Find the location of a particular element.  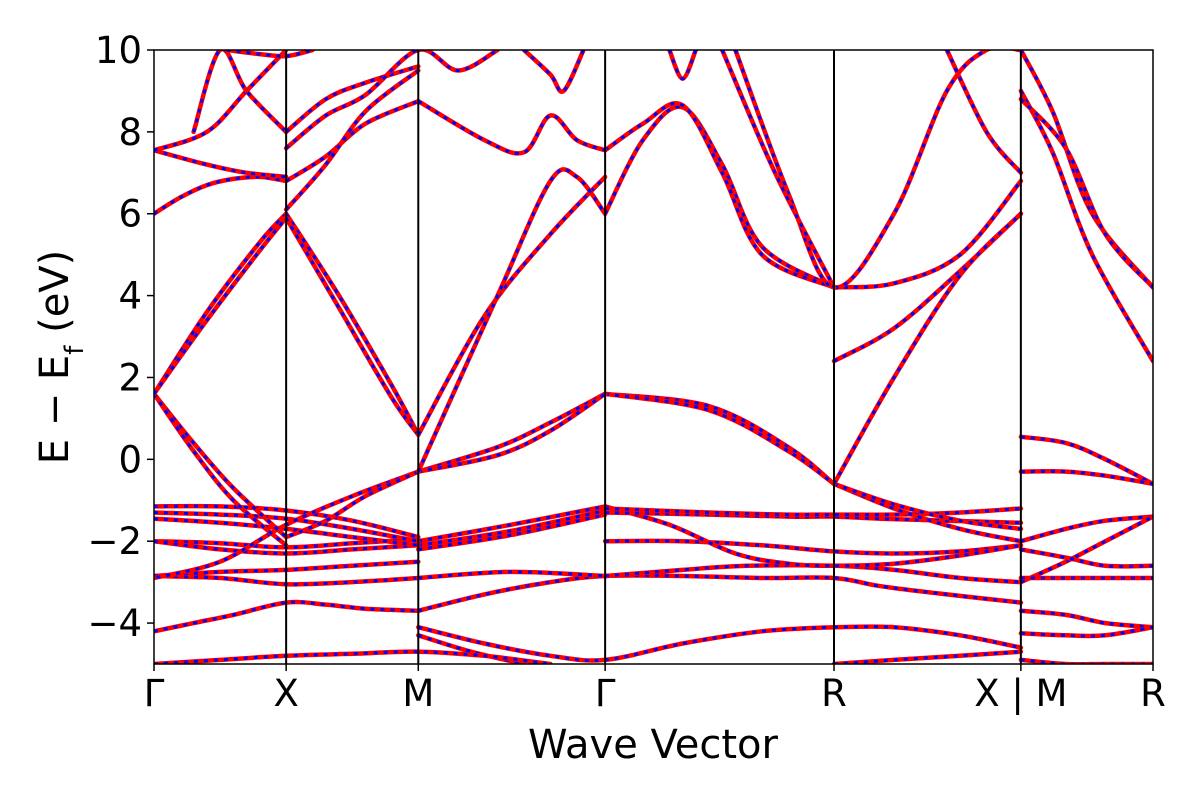

band-29-overlay is located at coordinates (221, 305).